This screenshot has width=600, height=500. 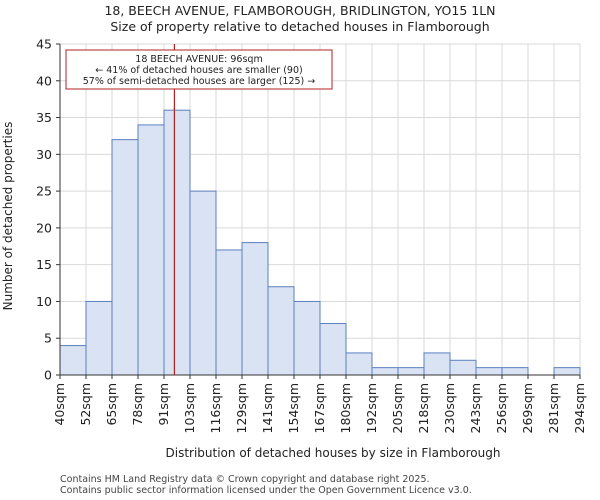 I want to click on y-tick-label: 20, so click(x=44, y=227).